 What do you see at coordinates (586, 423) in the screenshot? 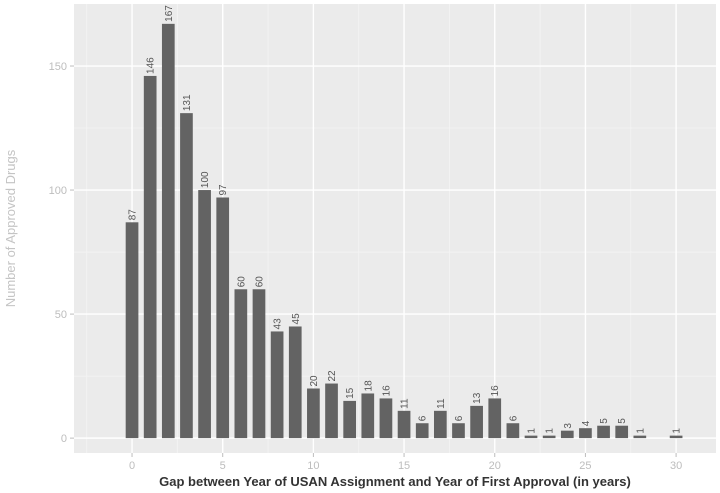
I see `bar-value-label: 4` at bounding box center [586, 423].